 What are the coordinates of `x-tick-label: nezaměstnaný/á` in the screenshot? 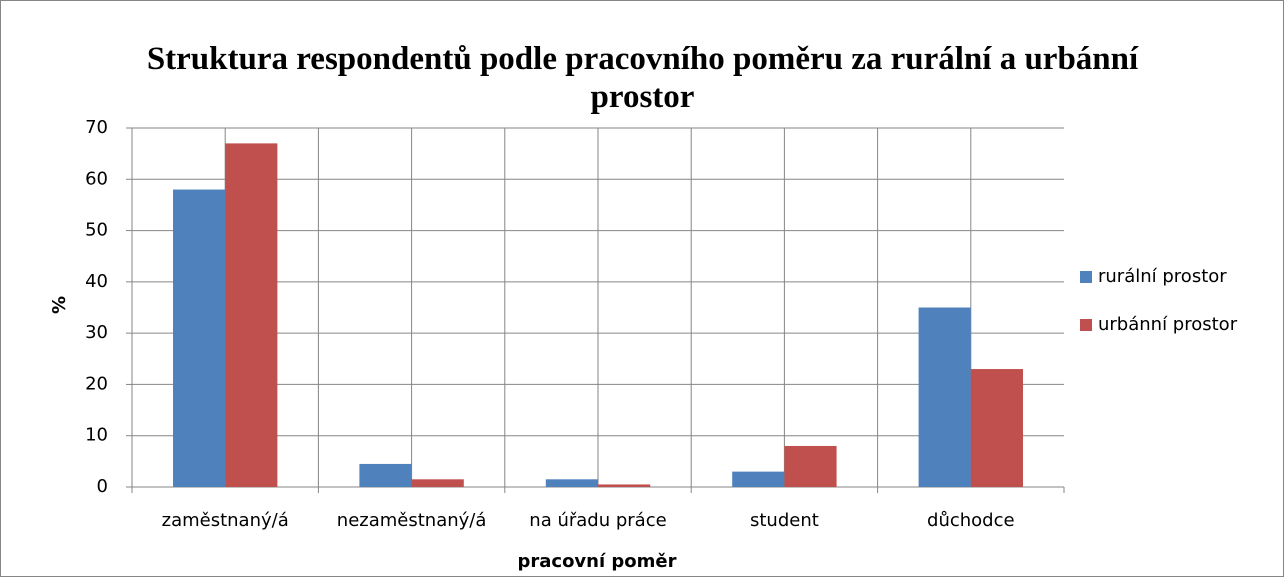 It's located at (412, 520).